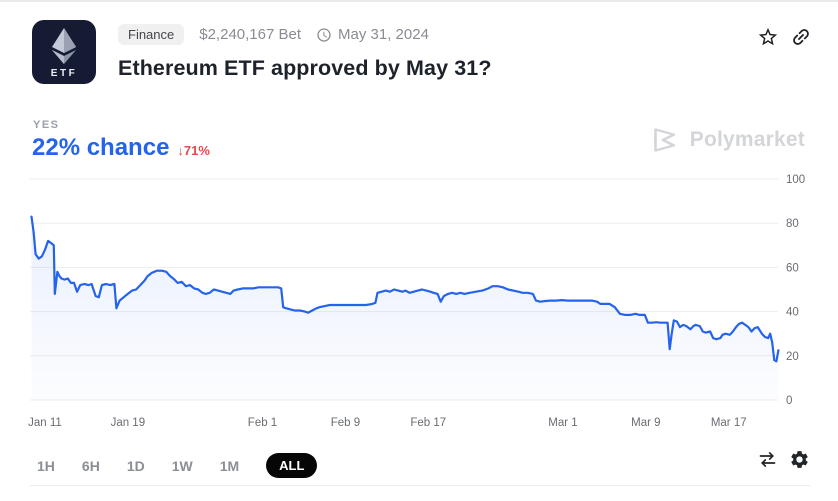  What do you see at coordinates (151, 34) in the screenshot?
I see `category-tag: Finance` at bounding box center [151, 34].